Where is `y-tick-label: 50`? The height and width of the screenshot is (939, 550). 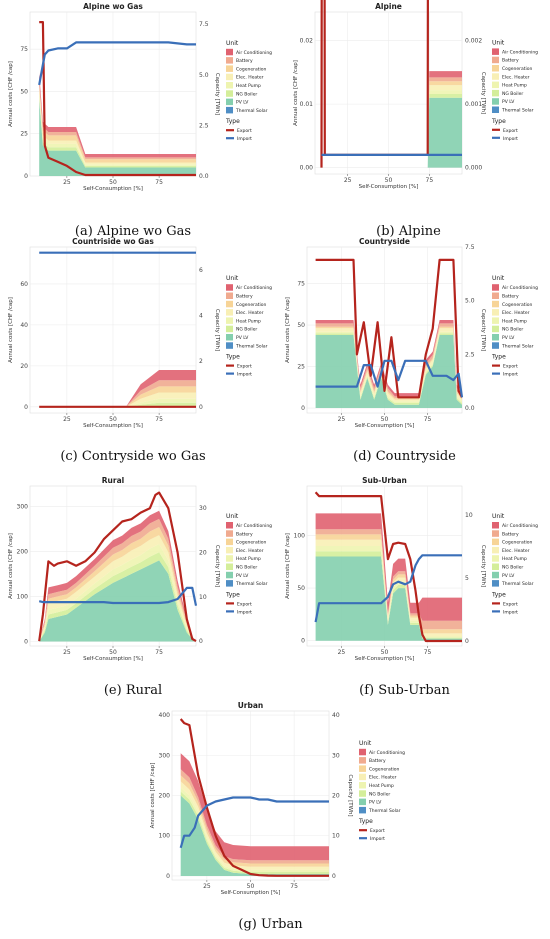 y-tick-label: 50 is located at coordinates (24, 91).